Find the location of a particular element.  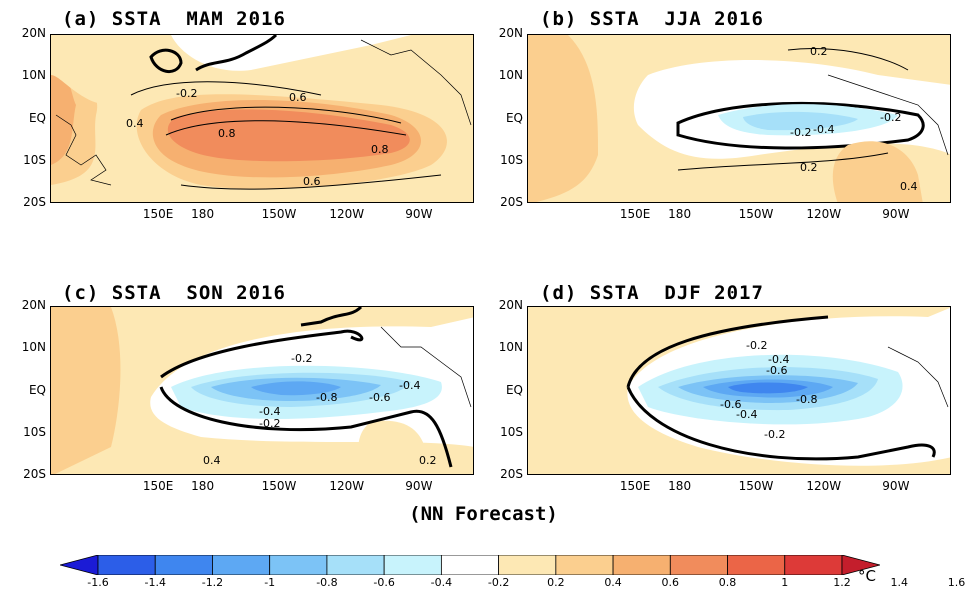

colorbar-tick-label: -1.4 is located at coordinates (155, 582).